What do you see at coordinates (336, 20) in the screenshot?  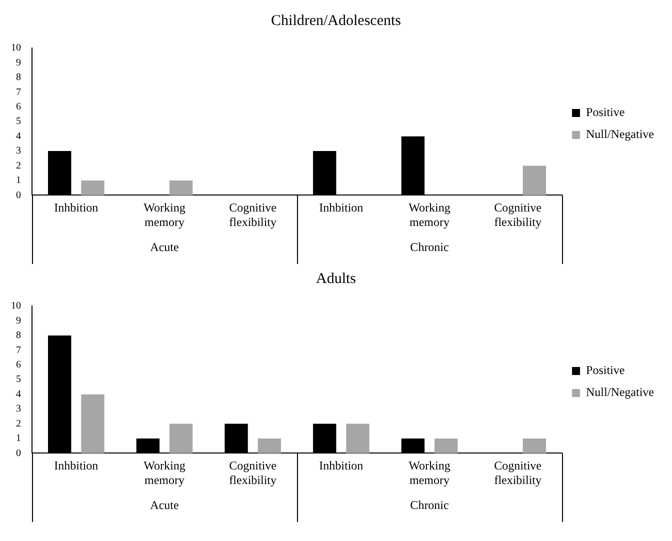 I see `chart-title: Children/Adolescents` at bounding box center [336, 20].